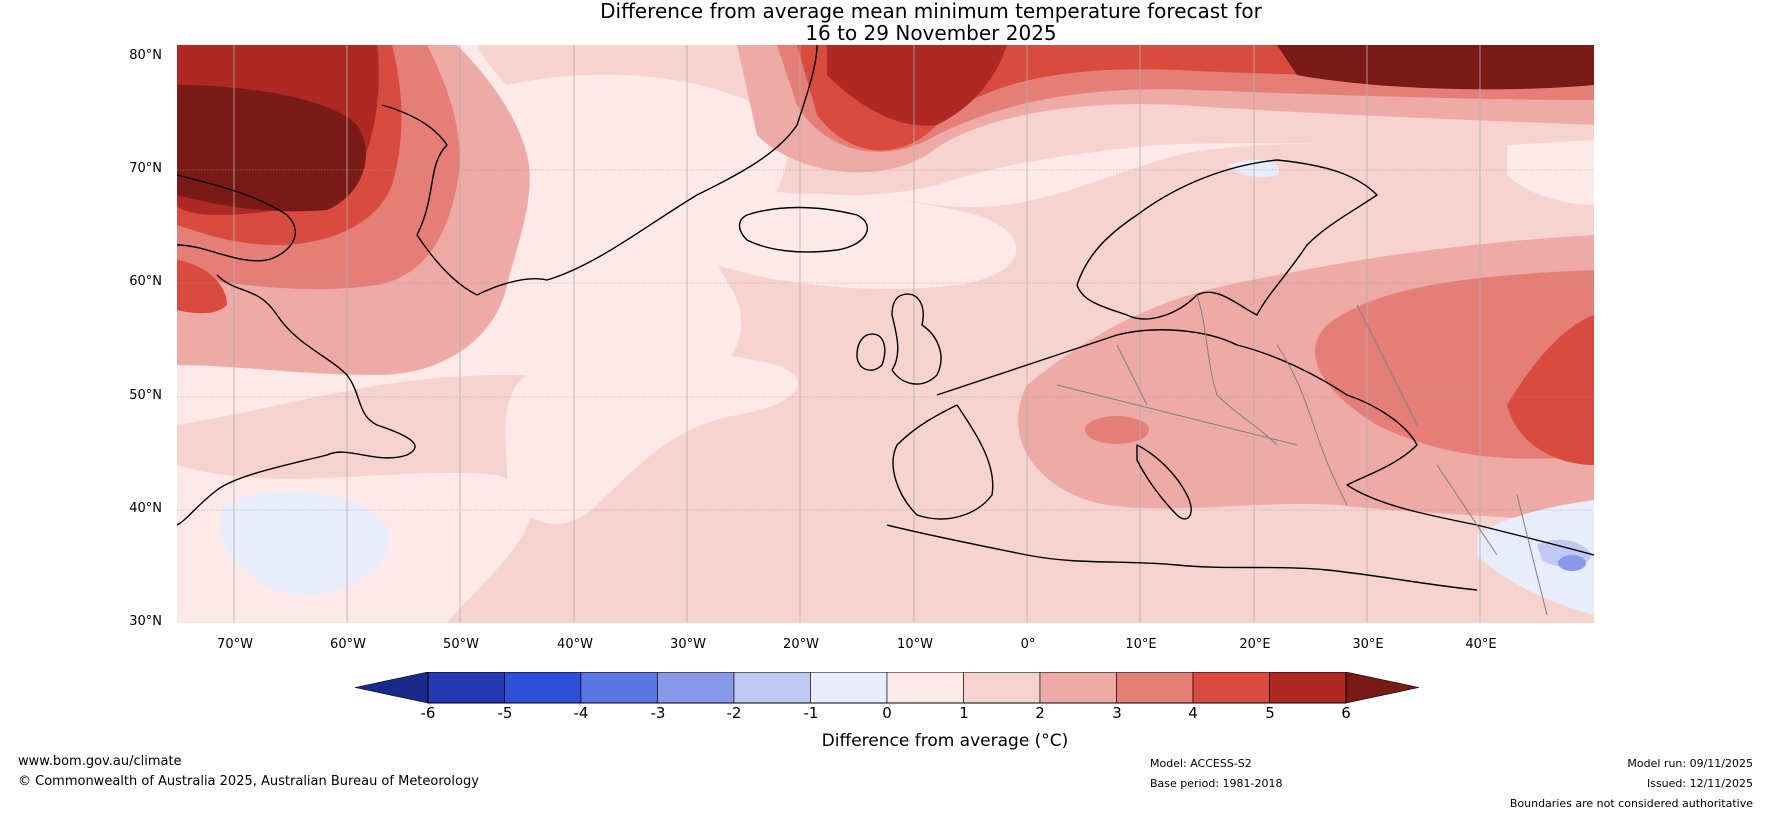 The height and width of the screenshot is (816, 1770). What do you see at coordinates (1535, 557) in the screenshot?
I see `anomaly-patch-cool-middle-east` at bounding box center [1535, 557].